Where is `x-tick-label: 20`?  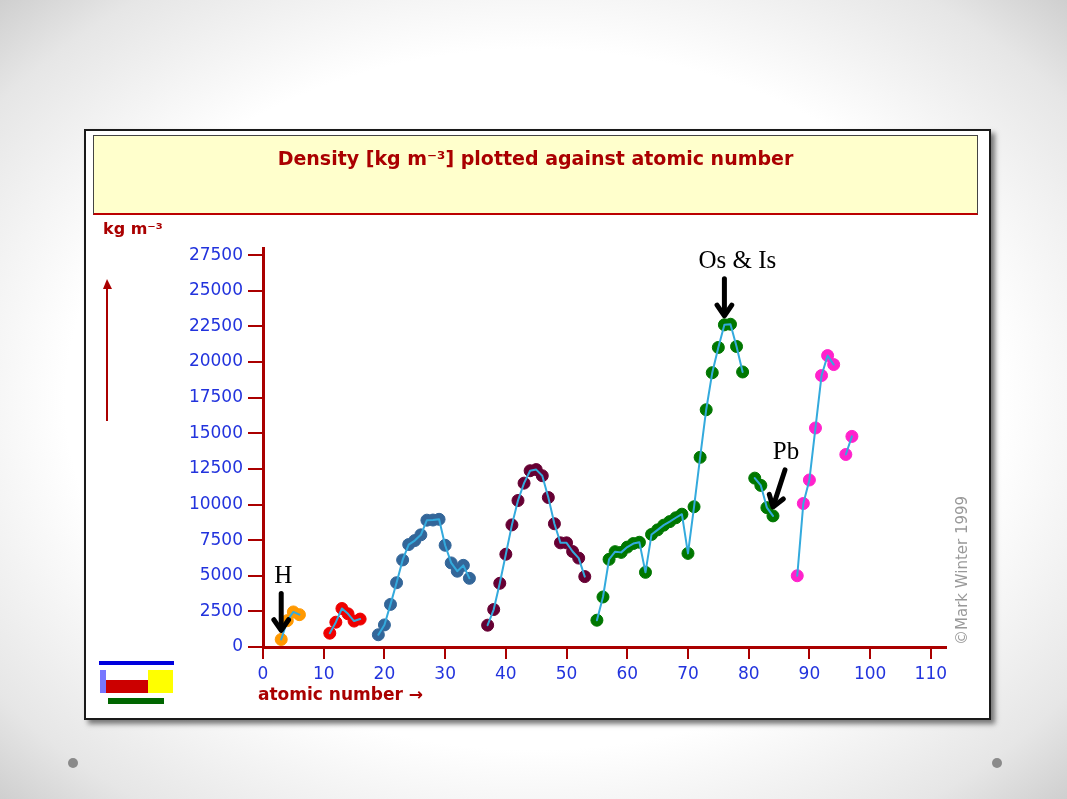 x-tick-label: 20 is located at coordinates (384, 672).